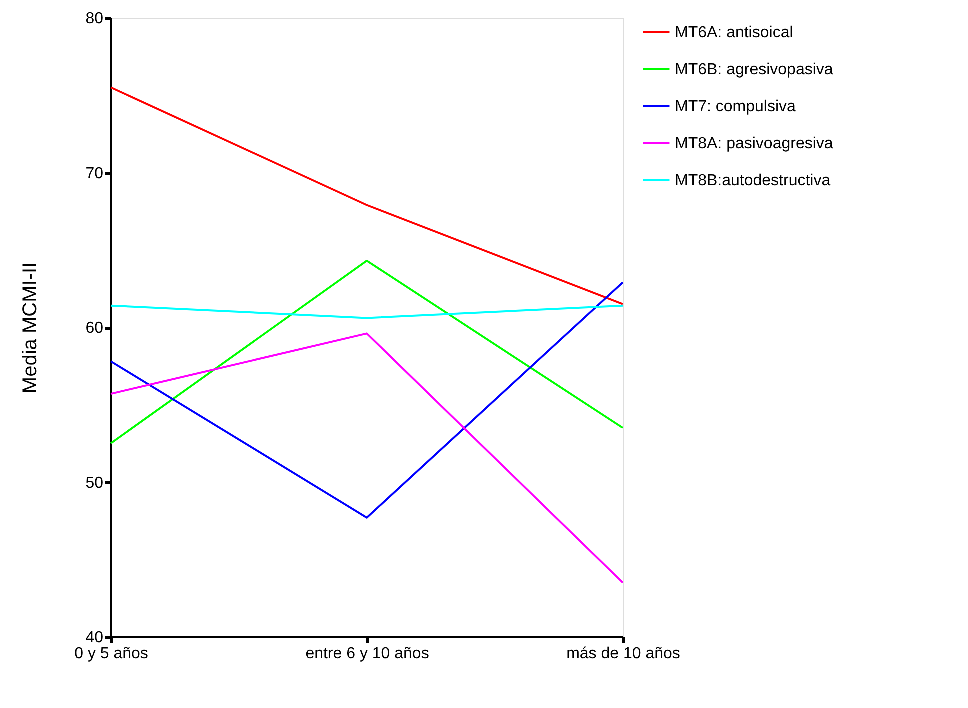 The width and height of the screenshot is (968, 708). What do you see at coordinates (111, 654) in the screenshot?
I see `x-tick-label: 0 y 5 años` at bounding box center [111, 654].